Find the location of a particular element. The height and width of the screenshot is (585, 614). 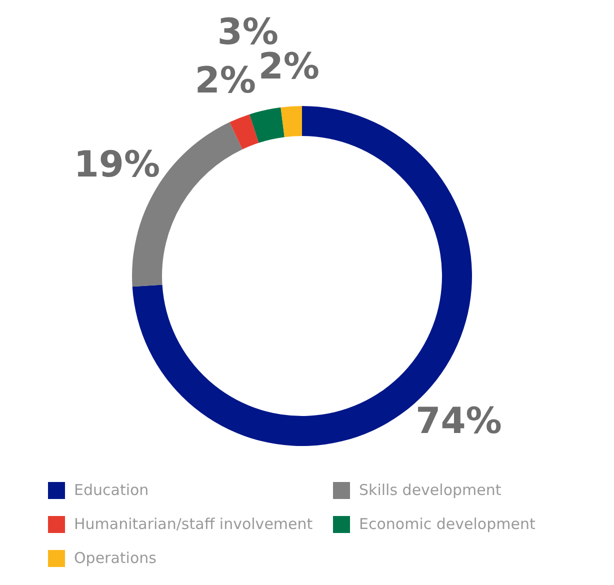

data-label: 74% is located at coordinates (459, 421).